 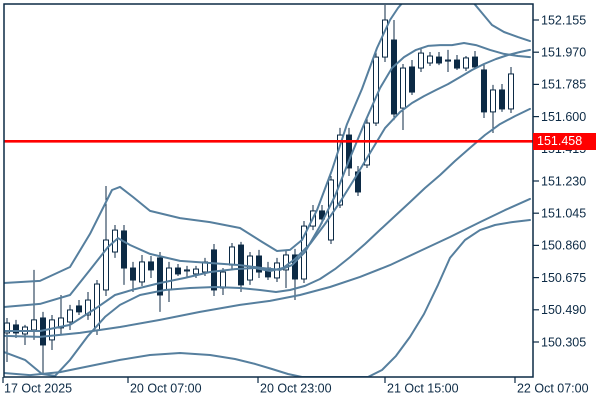 I want to click on x-axis-label: 22 Oct 07:00, so click(x=553, y=389).